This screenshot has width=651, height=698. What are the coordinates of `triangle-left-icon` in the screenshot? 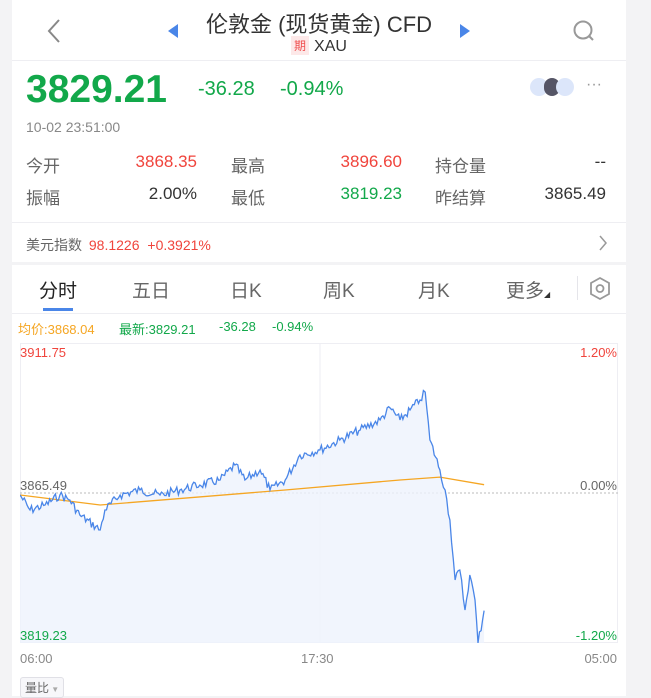 It's located at (173, 31).